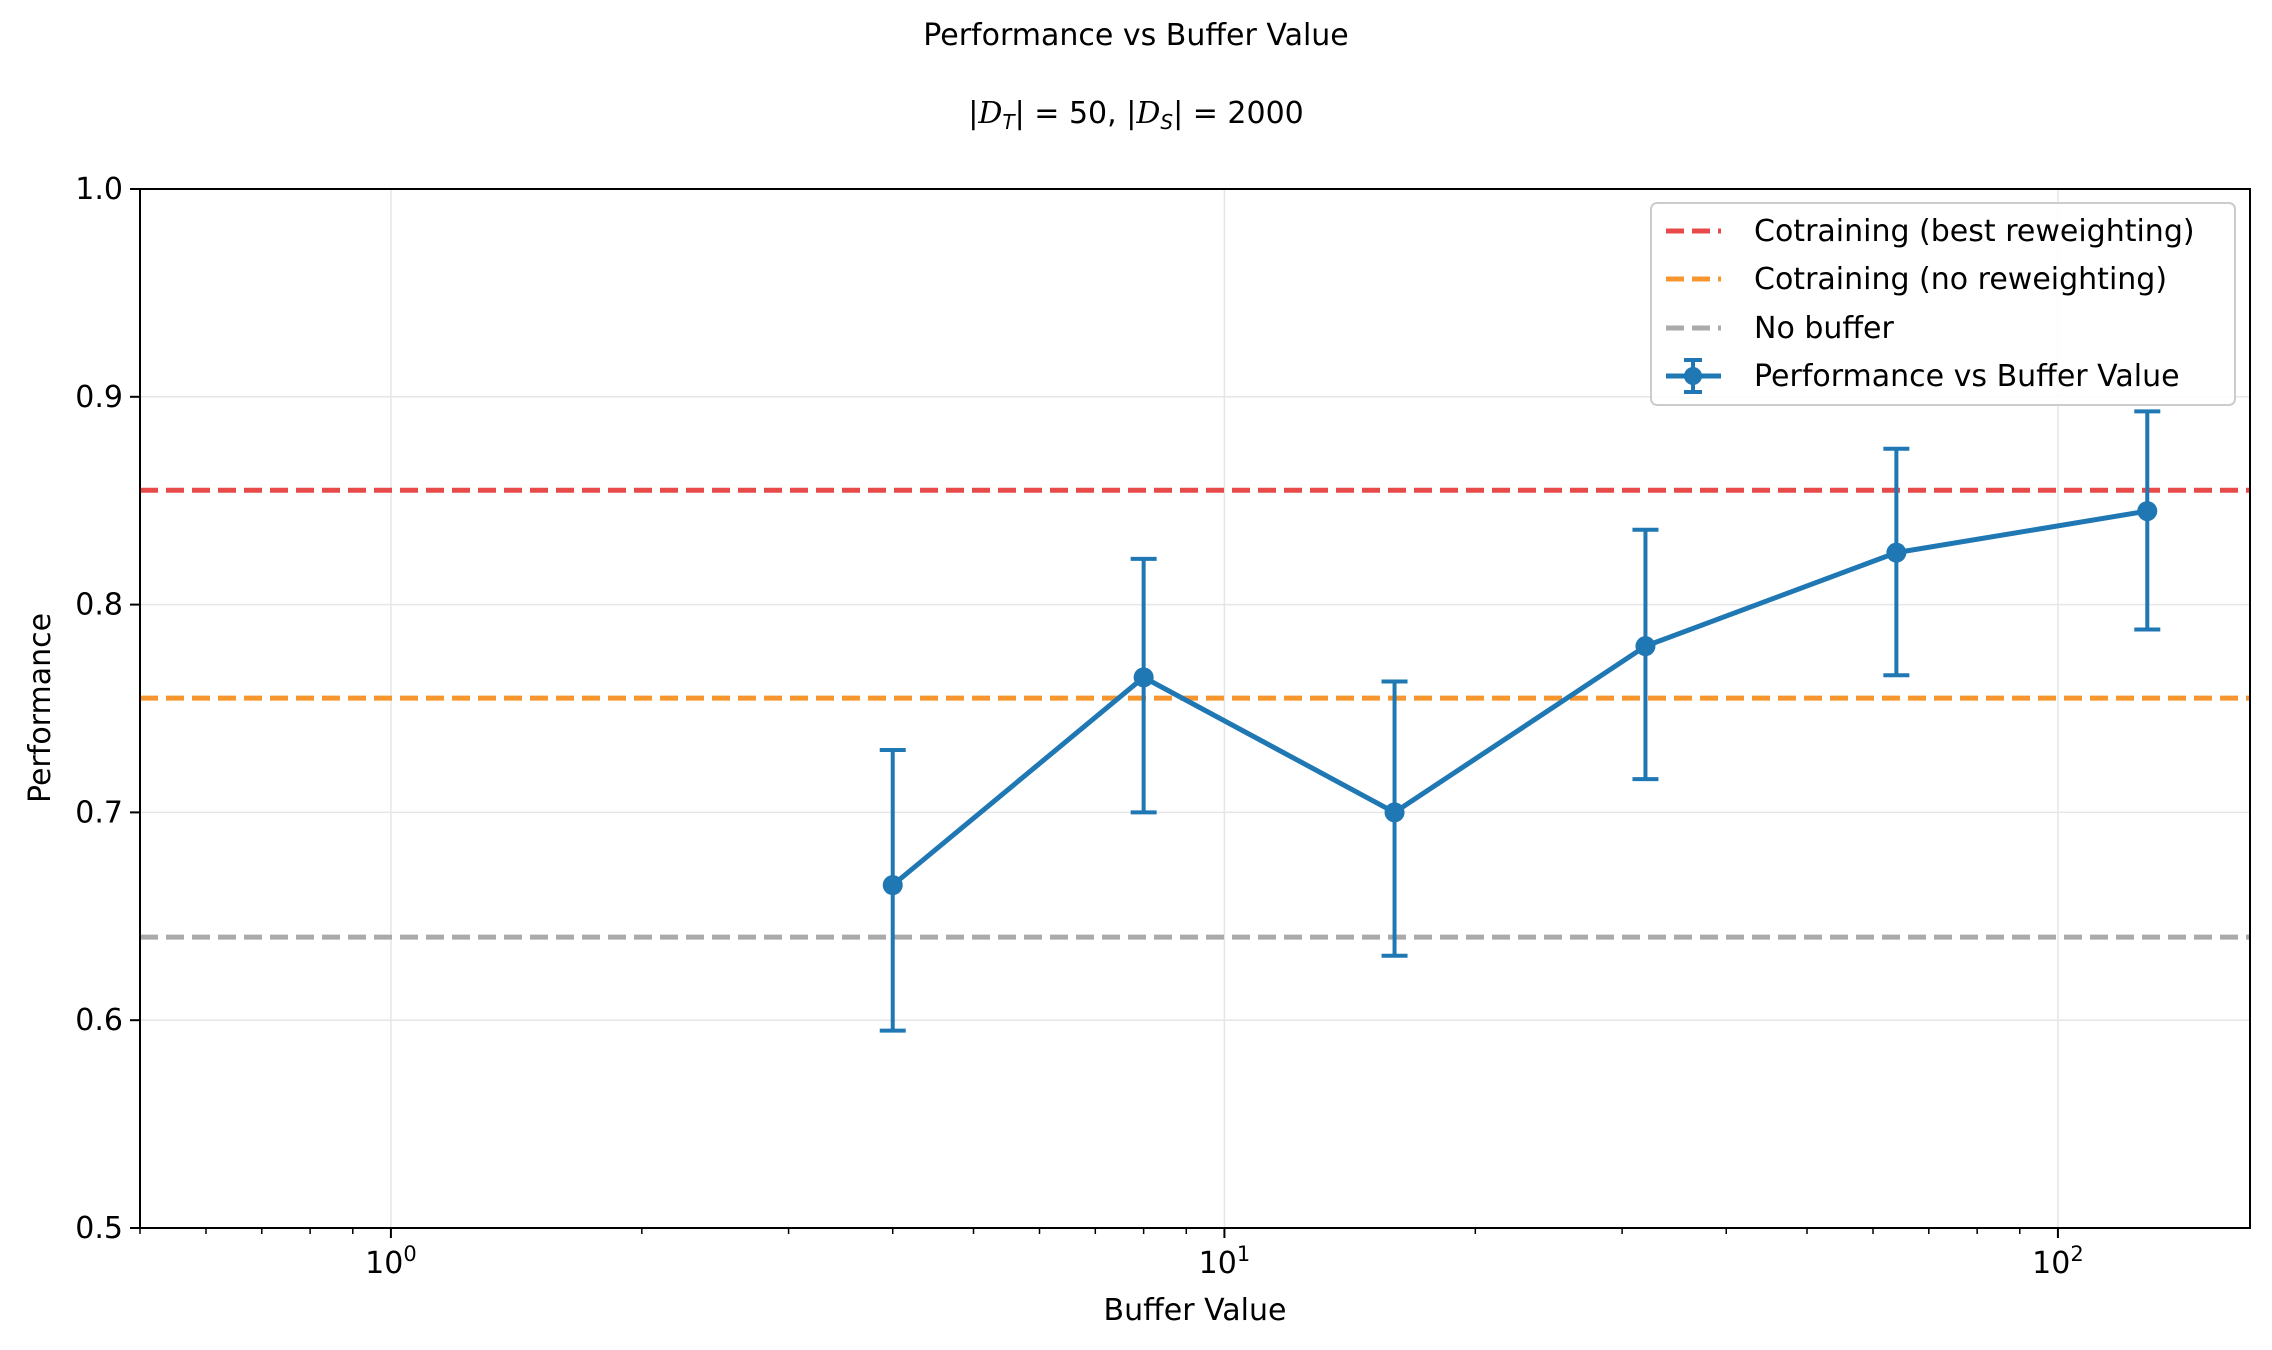 This screenshot has height=1350, width=2272. What do you see at coordinates (1824, 328) in the screenshot?
I see `legend-label-no-buffer: No buffer` at bounding box center [1824, 328].